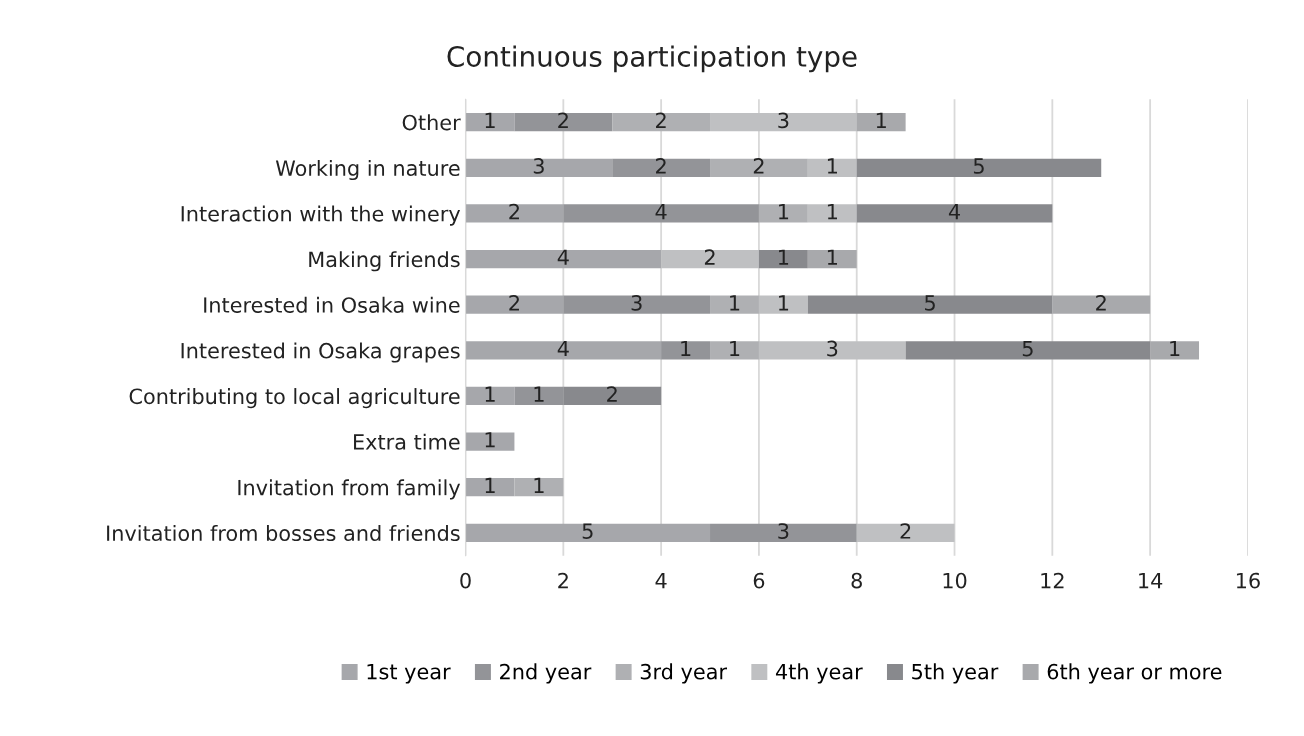 This screenshot has width=1304, height=736. Describe the element at coordinates (320, 352) in the screenshot. I see `y-tick-label: Interested in Osaka grapes` at that location.